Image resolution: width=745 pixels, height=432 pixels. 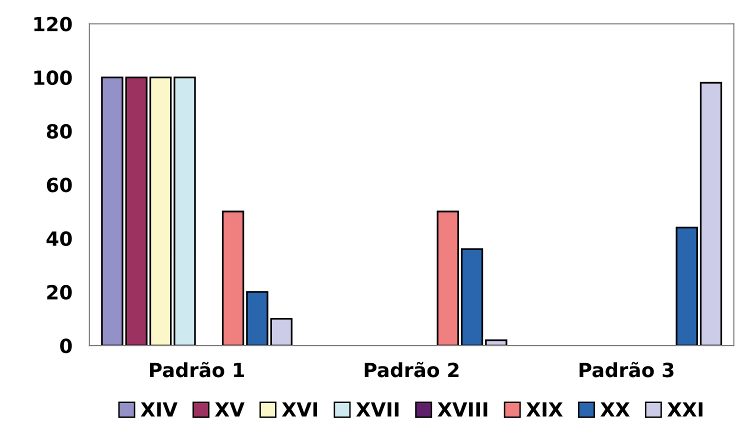 I want to click on y-tick-label: 80, so click(x=59, y=131).